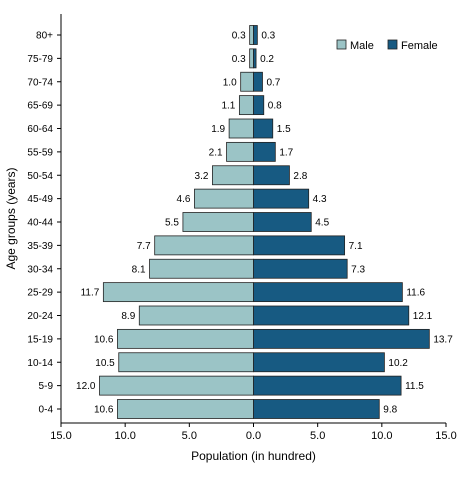 The image size is (474, 479). I want to click on y-tick-label-75-79: 75-79, so click(40, 59).